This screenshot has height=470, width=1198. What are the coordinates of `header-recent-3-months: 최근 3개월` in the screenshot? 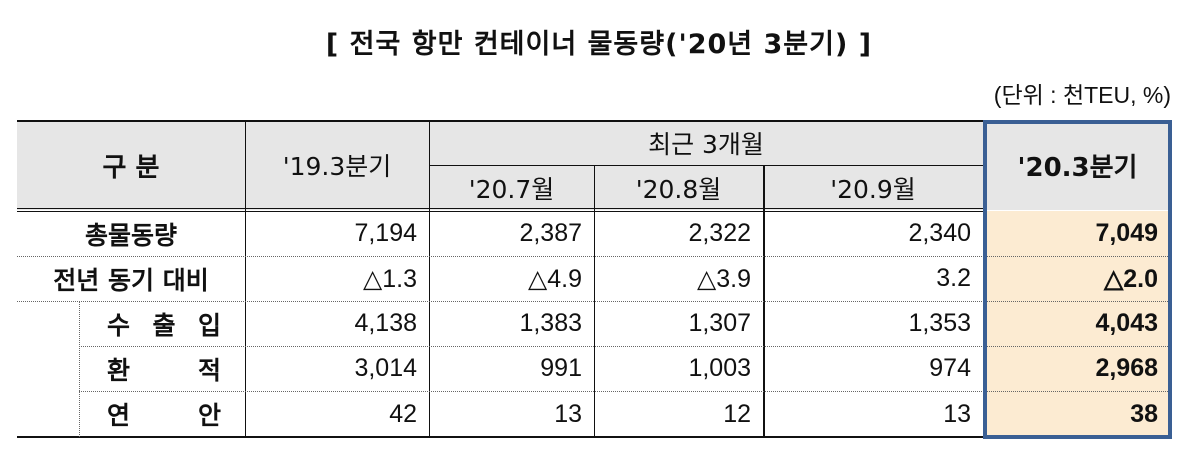 It's located at (706, 142).